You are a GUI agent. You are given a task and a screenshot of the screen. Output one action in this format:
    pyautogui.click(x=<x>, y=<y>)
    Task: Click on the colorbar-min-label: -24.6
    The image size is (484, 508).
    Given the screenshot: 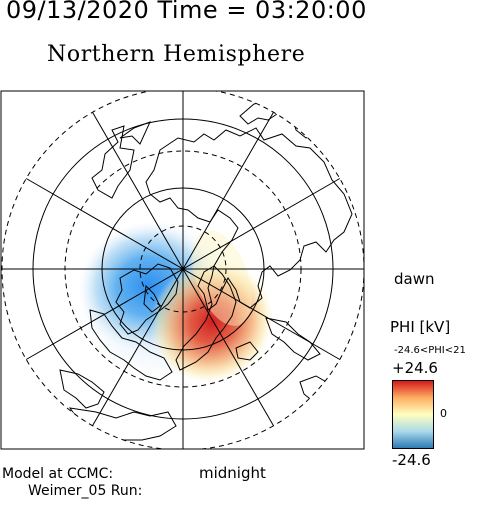 What is the action you would take?
    pyautogui.click(x=411, y=460)
    